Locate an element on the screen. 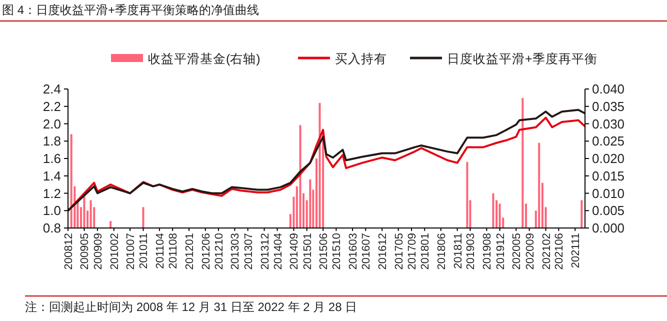  x-tick-label: 200905 is located at coordinates (85, 251).